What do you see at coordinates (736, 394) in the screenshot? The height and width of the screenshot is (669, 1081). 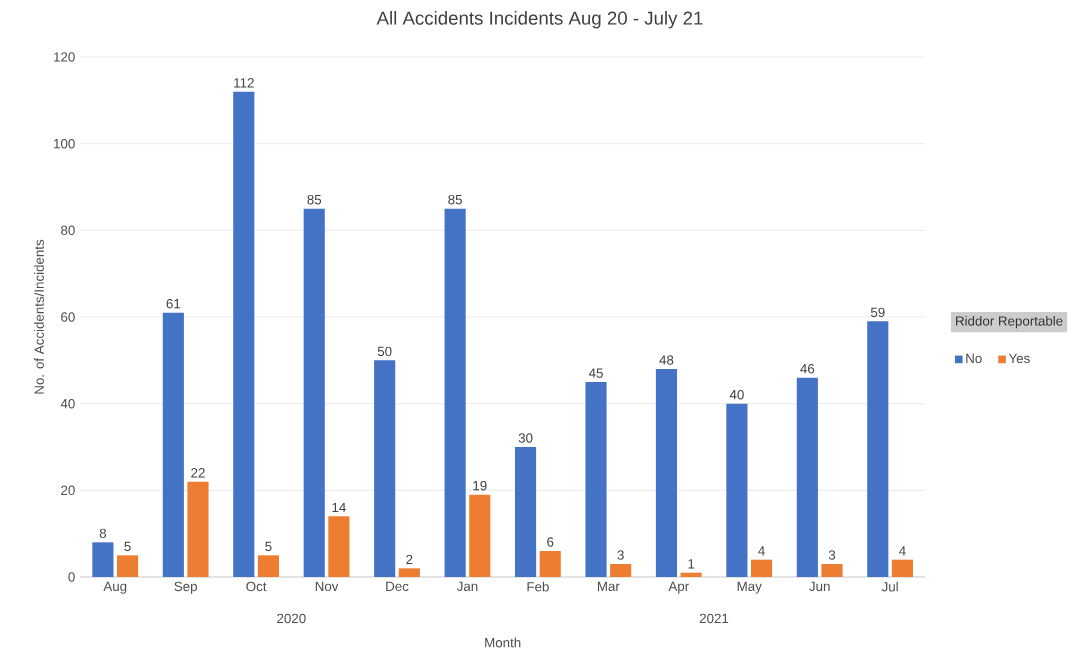 I see `data-label: 40` at bounding box center [736, 394].